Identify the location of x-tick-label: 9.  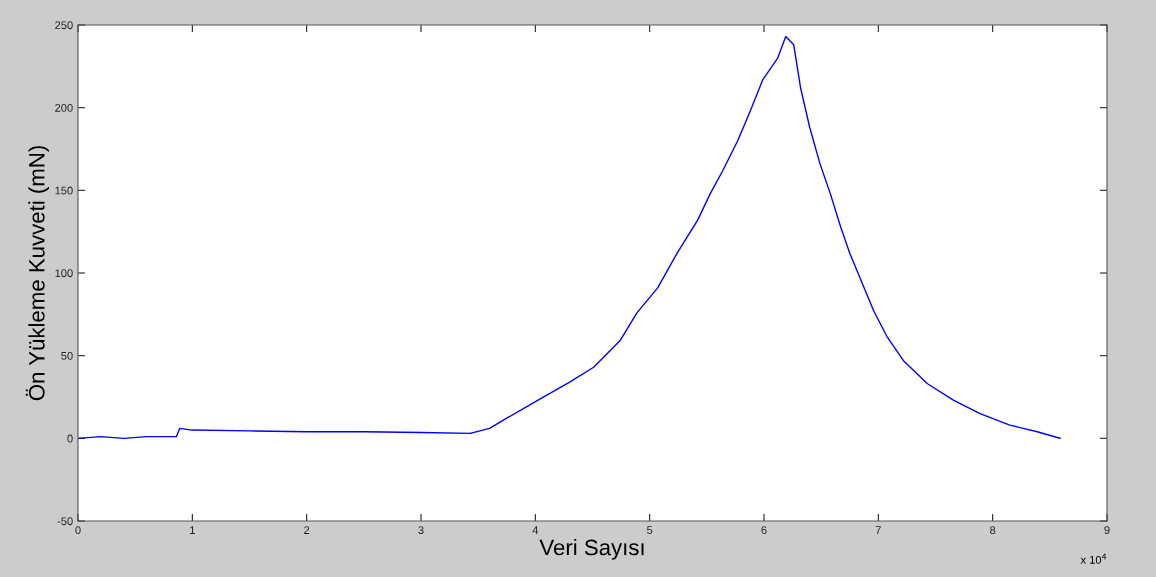
(1107, 530).